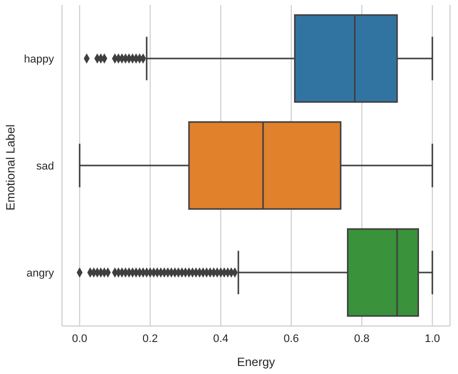  Describe the element at coordinates (40, 273) in the screenshot. I see `y-tick-label: angry` at that location.